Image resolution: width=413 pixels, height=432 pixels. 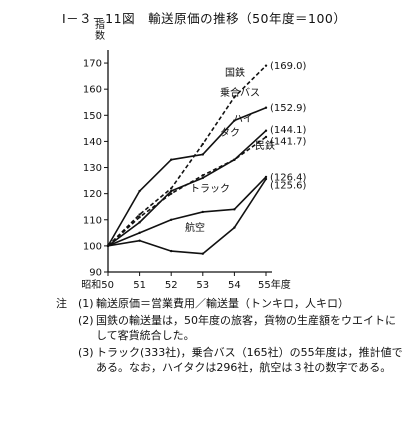 What do you see at coordinates (195, 227) in the screenshot?
I see `series-label: 航空` at bounding box center [195, 227].